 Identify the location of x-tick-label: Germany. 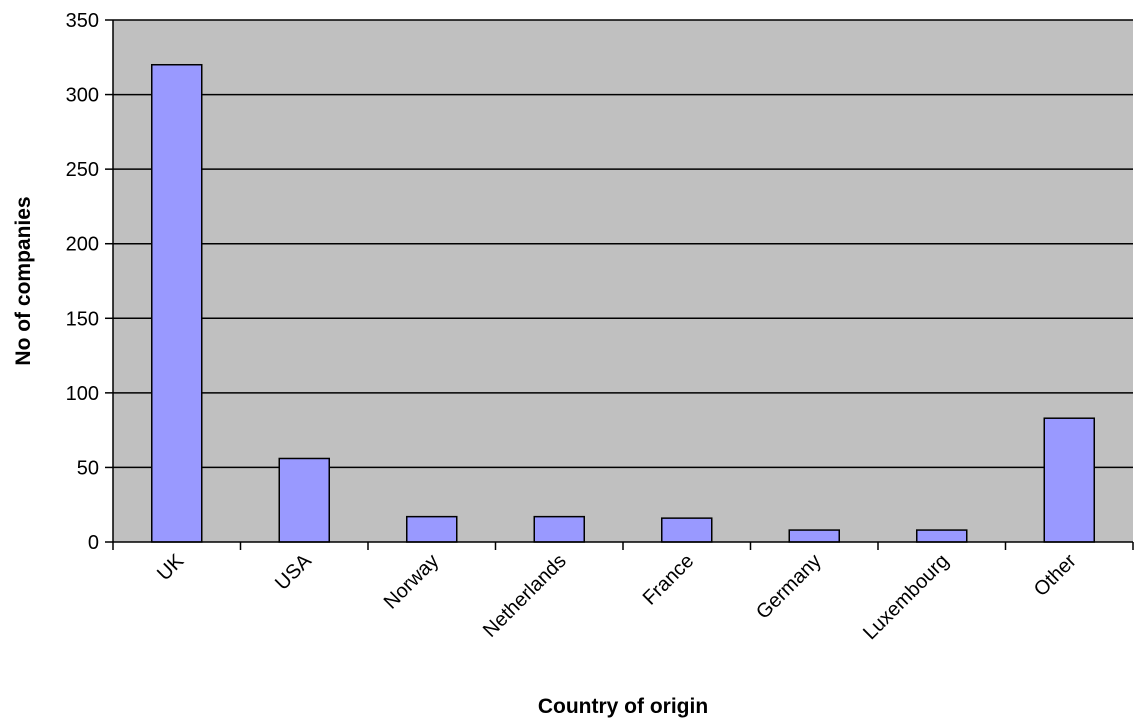
(789, 587).